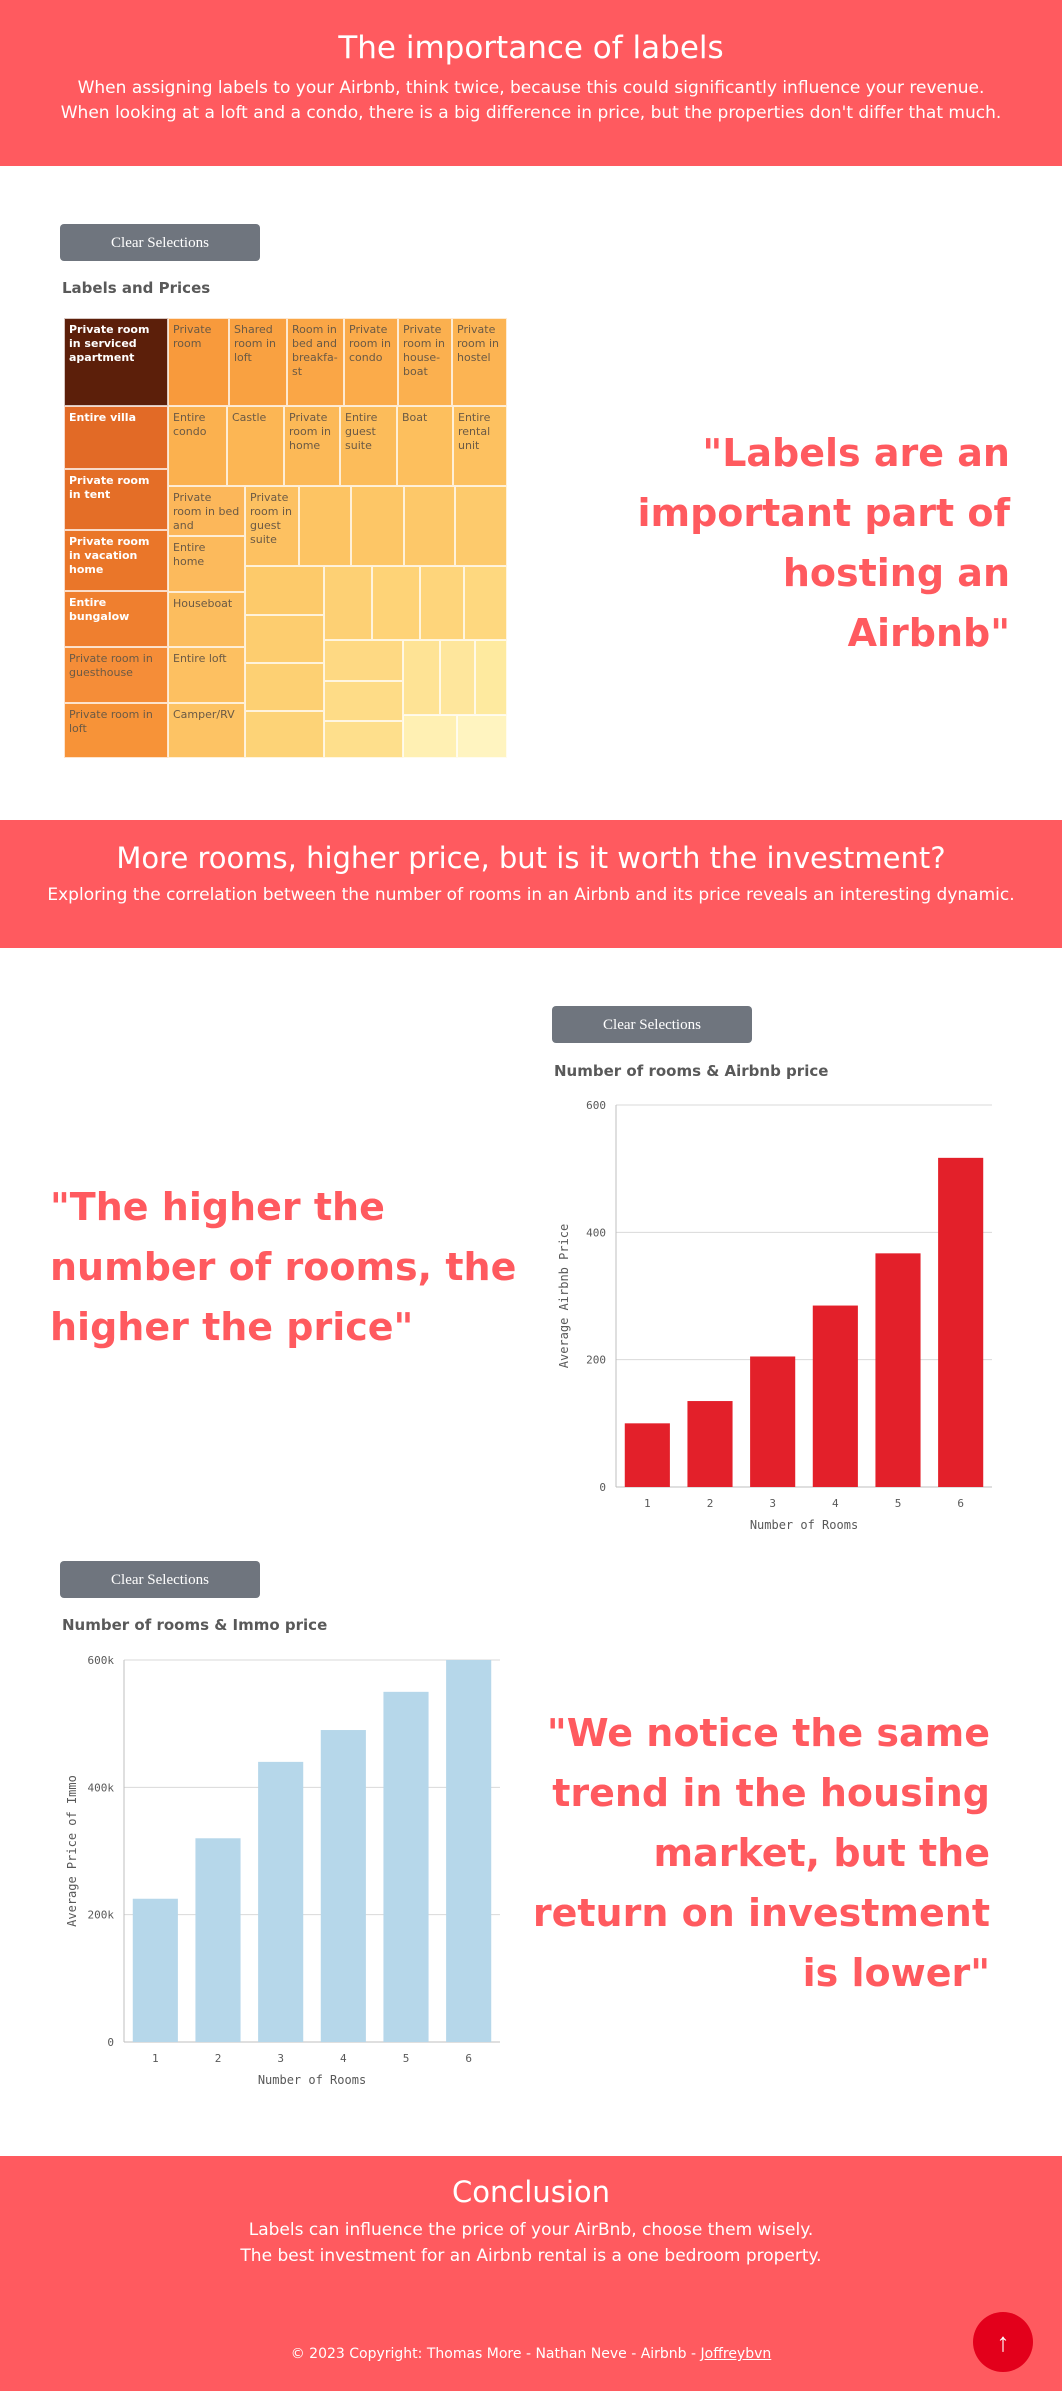 The width and height of the screenshot is (1062, 2391). What do you see at coordinates (195, 1625) in the screenshot?
I see `chart-title: Number of rooms & Immo price` at bounding box center [195, 1625].